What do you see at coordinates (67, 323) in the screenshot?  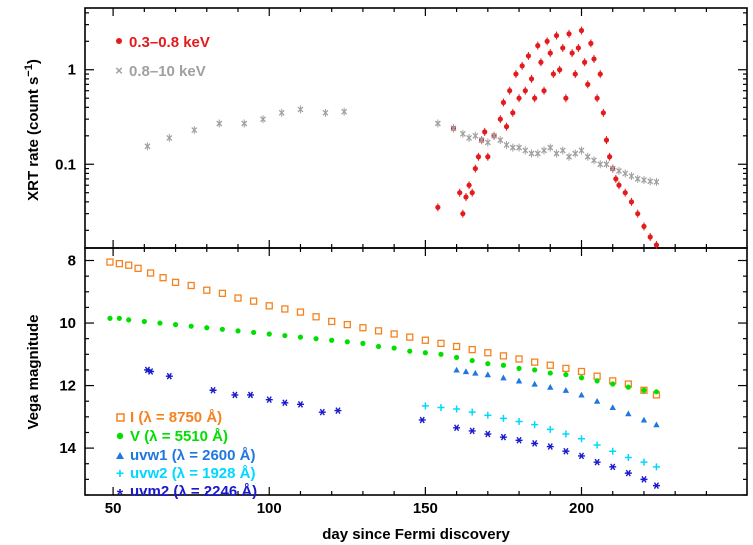 I see `y-tick-label: 10` at bounding box center [67, 323].